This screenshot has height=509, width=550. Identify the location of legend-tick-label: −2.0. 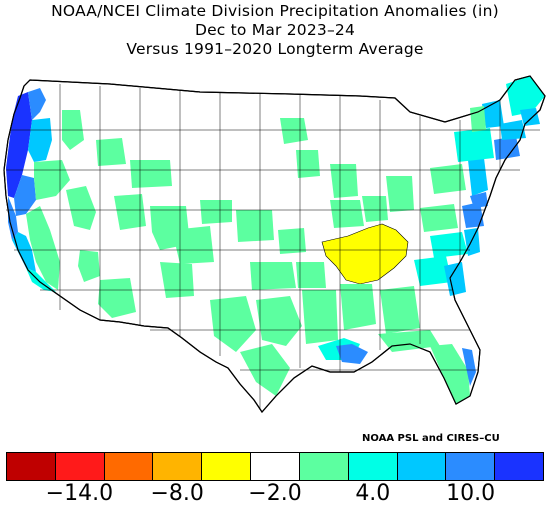
(275, 493).